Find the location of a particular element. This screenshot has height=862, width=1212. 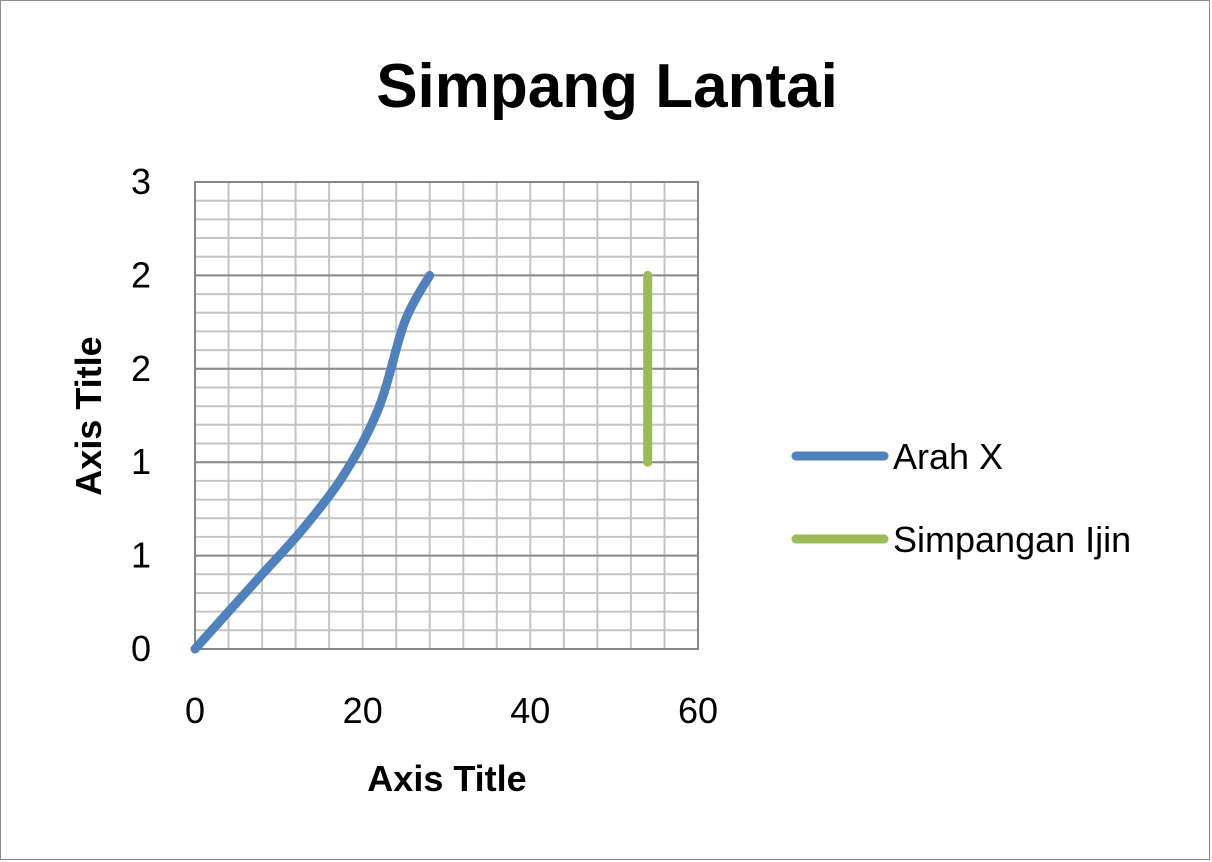

x-axis-title: Axis Title is located at coordinates (446, 778).